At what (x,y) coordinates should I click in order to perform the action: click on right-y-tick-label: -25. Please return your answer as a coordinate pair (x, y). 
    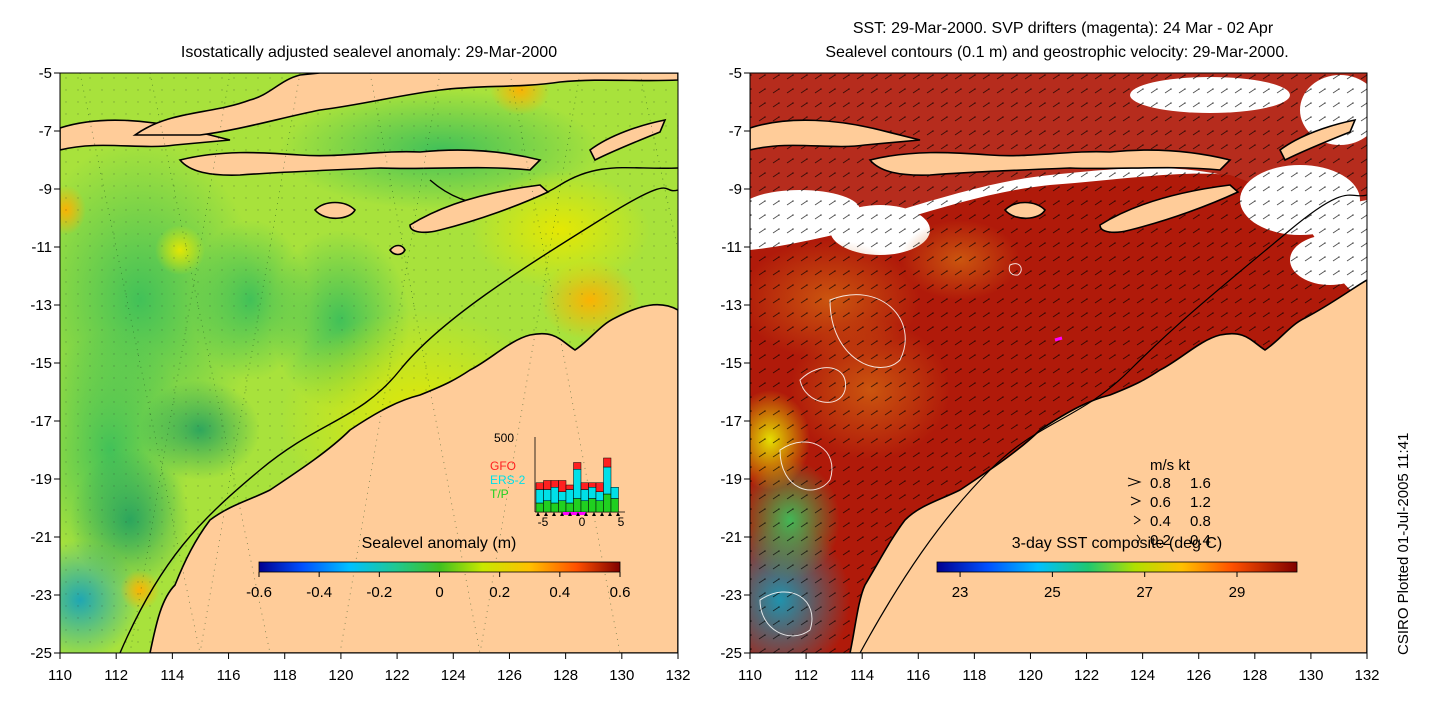
    Looking at the image, I should click on (731, 653).